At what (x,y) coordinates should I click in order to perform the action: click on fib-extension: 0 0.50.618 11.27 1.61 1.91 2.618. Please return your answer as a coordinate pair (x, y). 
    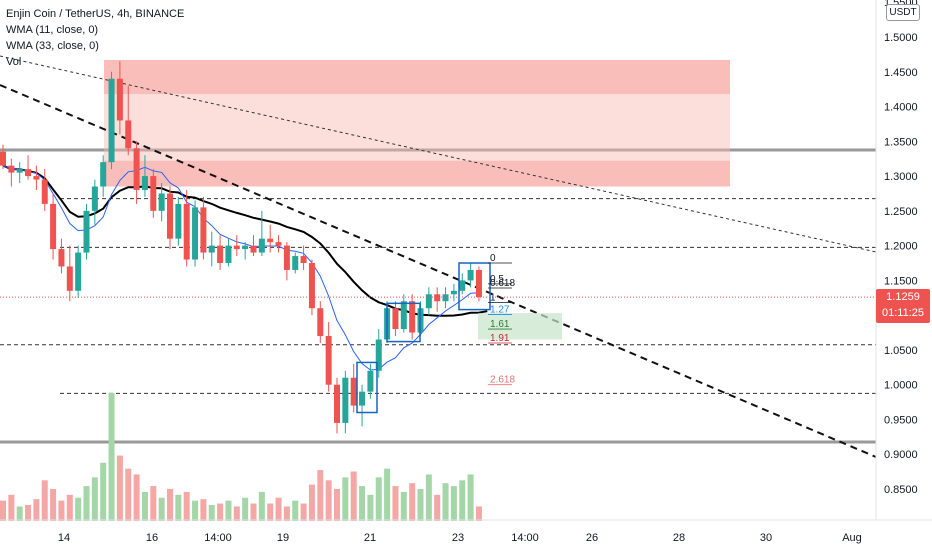
    Looking at the image, I should click on (520, 319).